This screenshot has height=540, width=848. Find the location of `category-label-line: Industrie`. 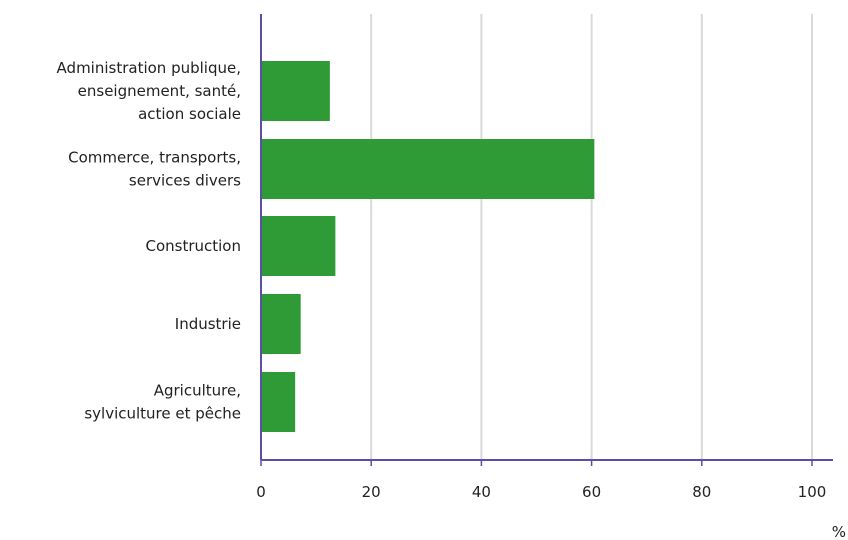

category-label-line: Industrie is located at coordinates (208, 324).